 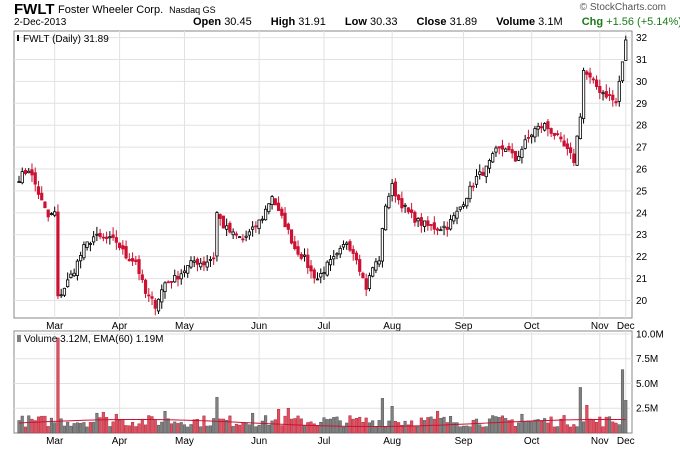 What do you see at coordinates (259, 441) in the screenshot?
I see `volume-x-tick-label: Jun` at bounding box center [259, 441].